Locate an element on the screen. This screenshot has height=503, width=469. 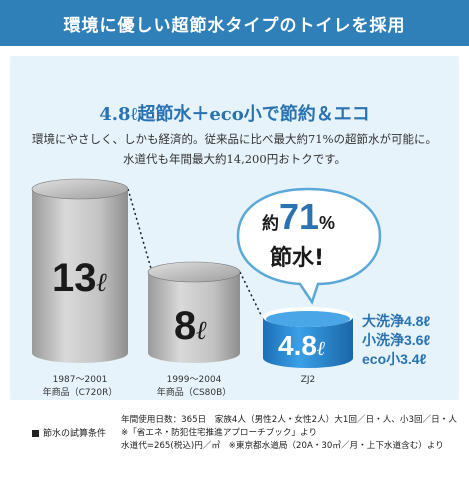
caption-years: 1987～2001 is located at coordinates (80, 380).